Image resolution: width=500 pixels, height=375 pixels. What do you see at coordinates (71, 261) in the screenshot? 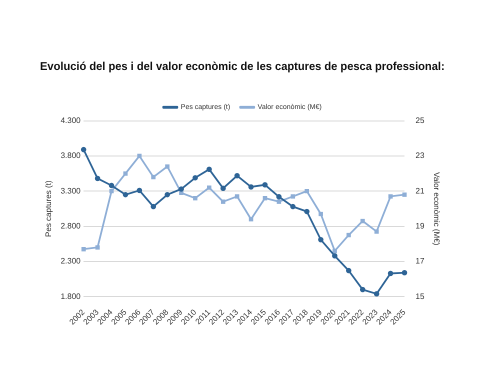
I see `y-tick-label: 2.300` at bounding box center [71, 261].